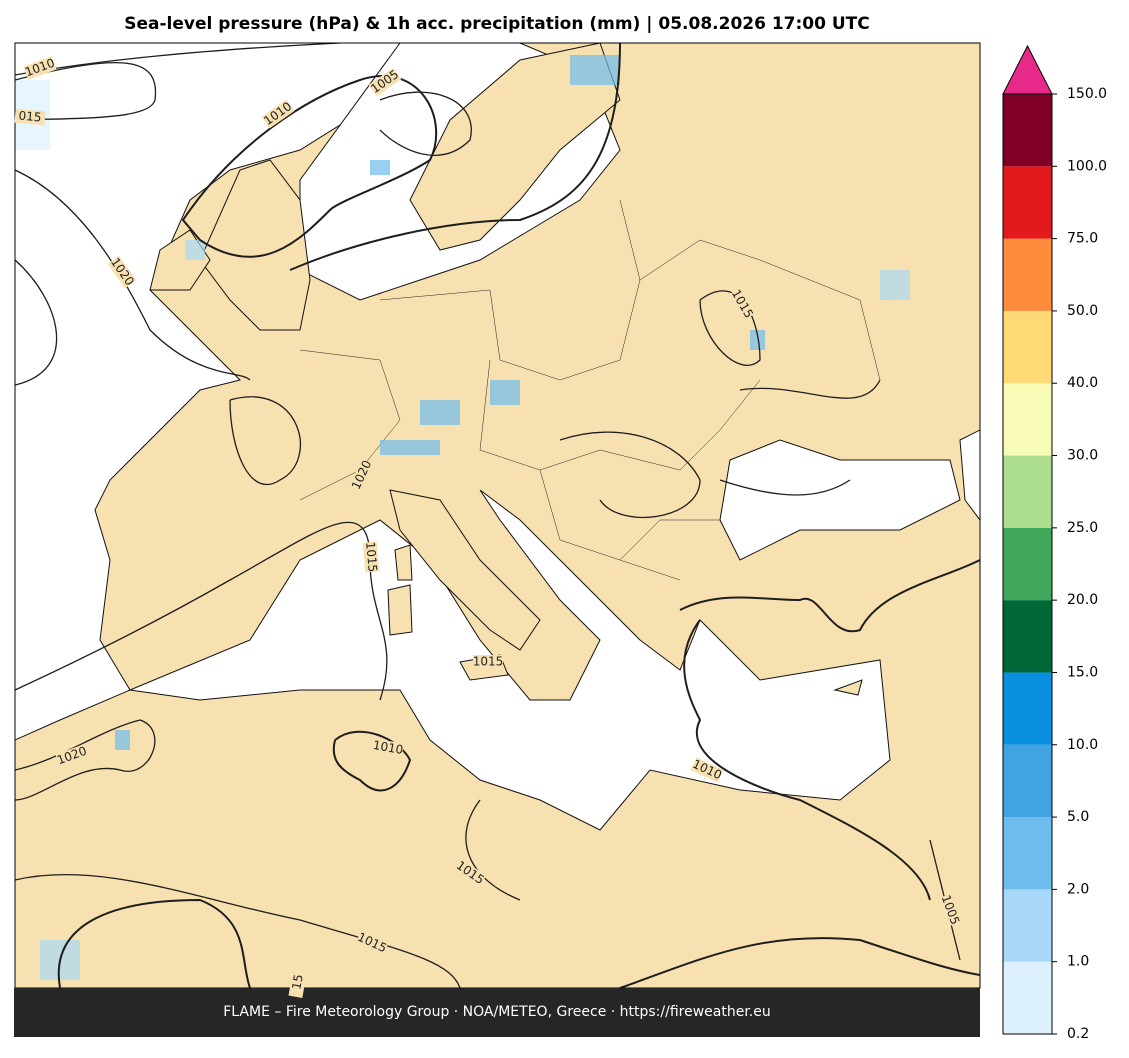 This screenshot has width=1129, height=1058. What do you see at coordinates (1082, 383) in the screenshot?
I see `colorbar-tick-label: 40.0` at bounding box center [1082, 383].